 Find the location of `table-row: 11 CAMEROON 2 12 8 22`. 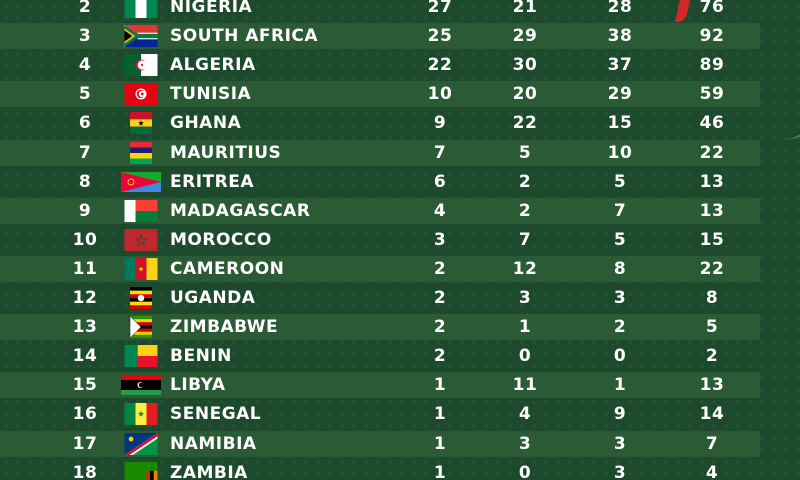

table-row: 11 CAMEROON 2 12 8 22 is located at coordinates (380, 268).